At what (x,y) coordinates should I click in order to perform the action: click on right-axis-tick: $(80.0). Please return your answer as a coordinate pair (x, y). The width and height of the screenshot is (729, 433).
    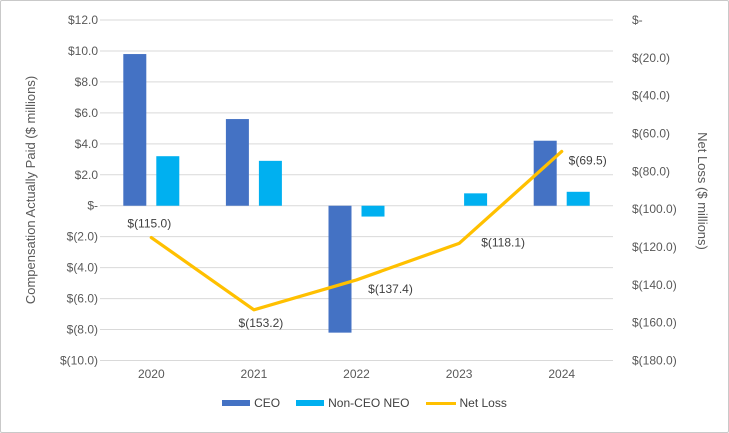
    Looking at the image, I should click on (651, 171).